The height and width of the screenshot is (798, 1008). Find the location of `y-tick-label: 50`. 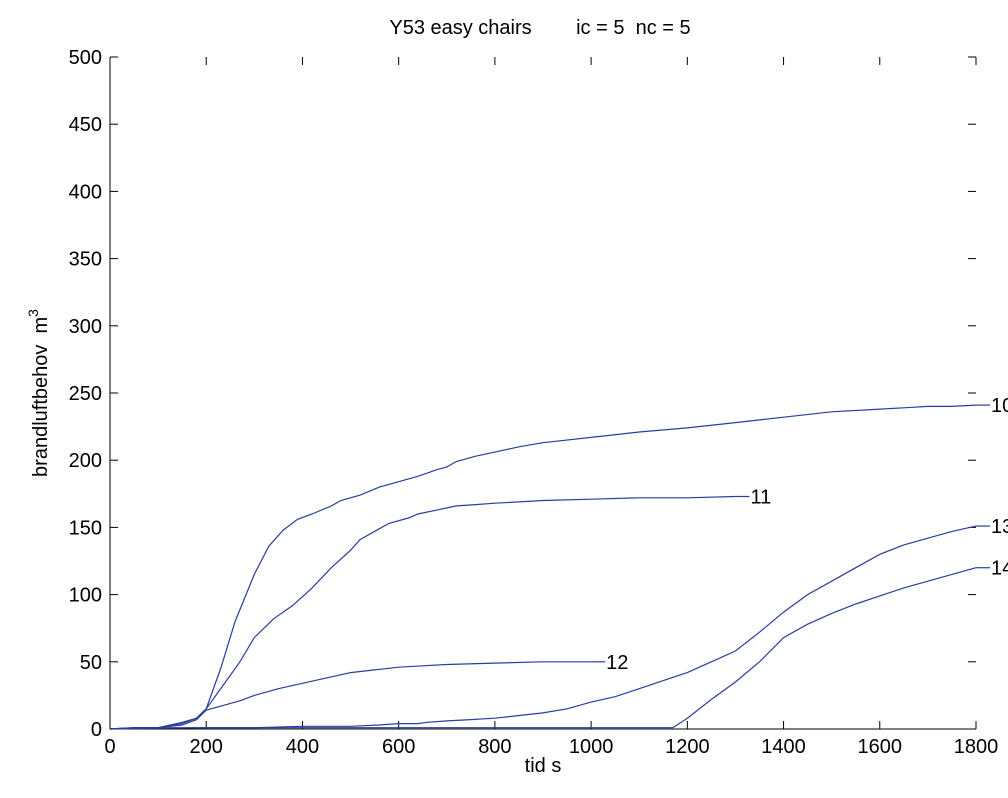

y-tick-label: 50 is located at coordinates (91, 663).